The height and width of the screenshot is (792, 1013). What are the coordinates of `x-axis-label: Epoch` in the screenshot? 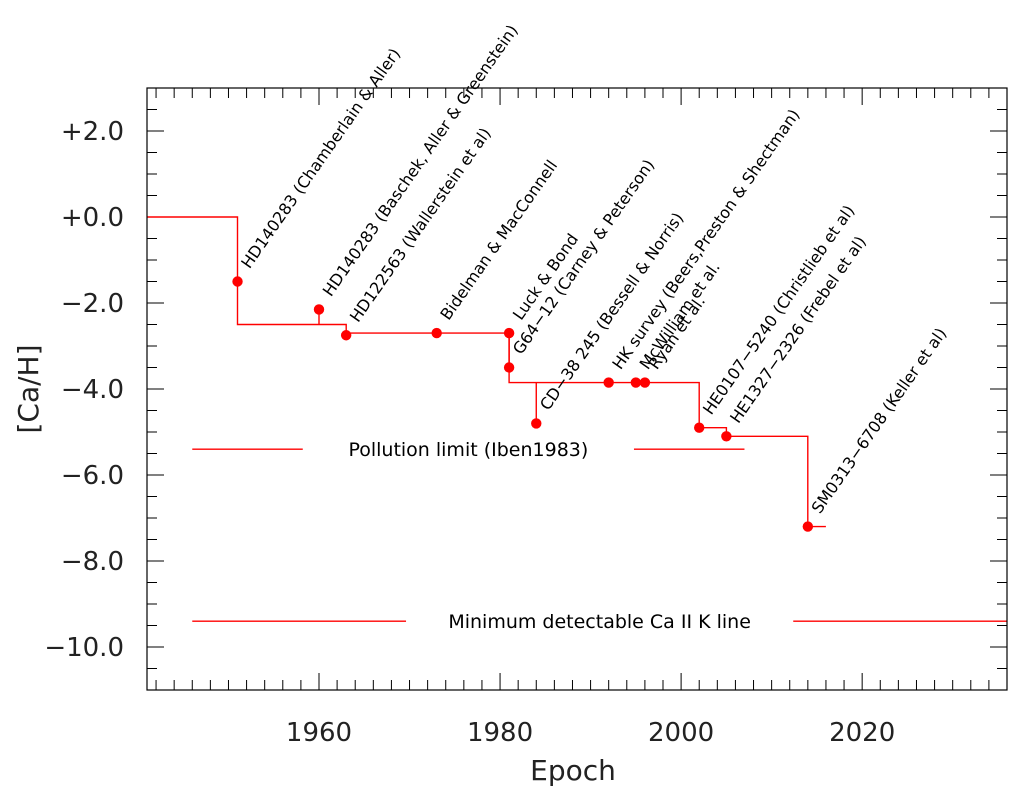 It's located at (573, 770).